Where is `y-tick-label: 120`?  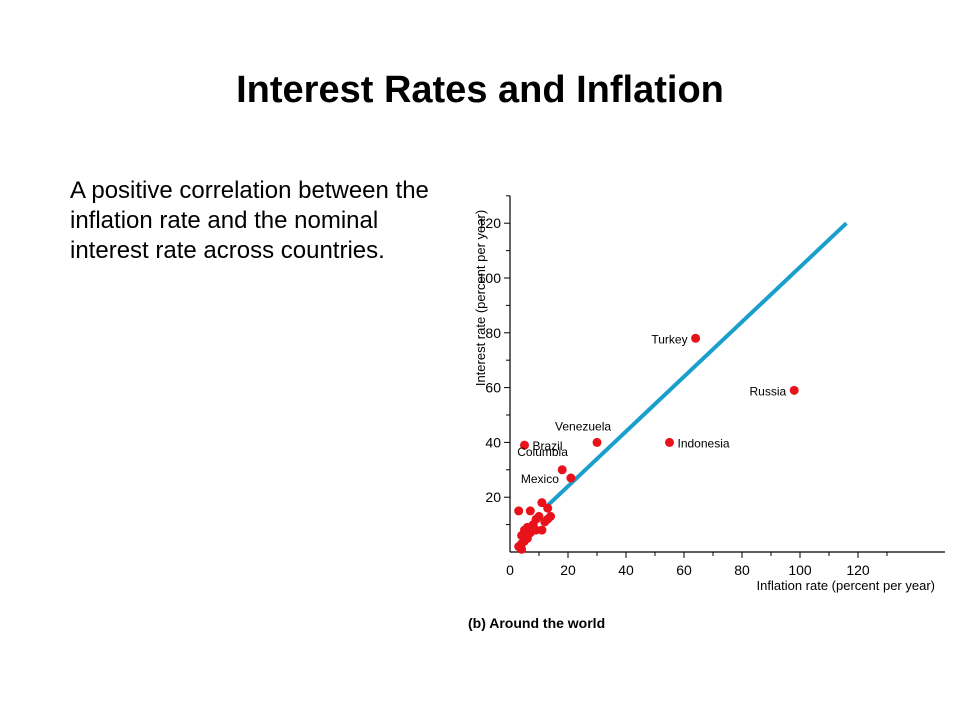
y-tick-label: 120 is located at coordinates (490, 223).